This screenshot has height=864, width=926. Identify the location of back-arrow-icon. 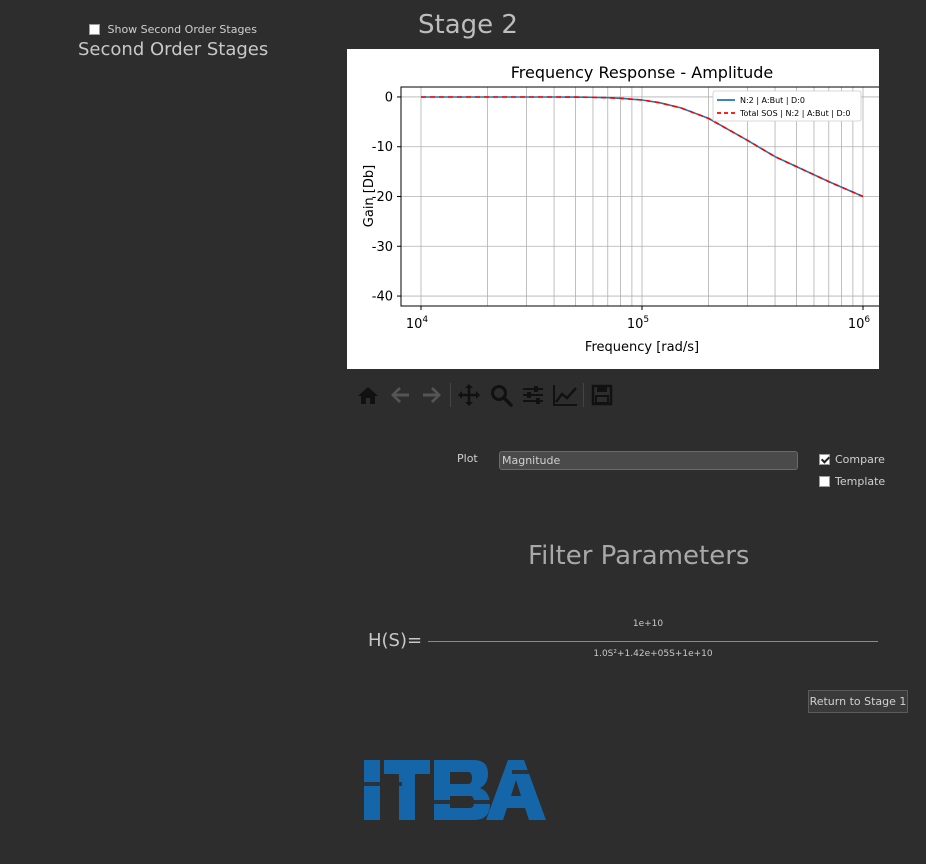
(400, 395).